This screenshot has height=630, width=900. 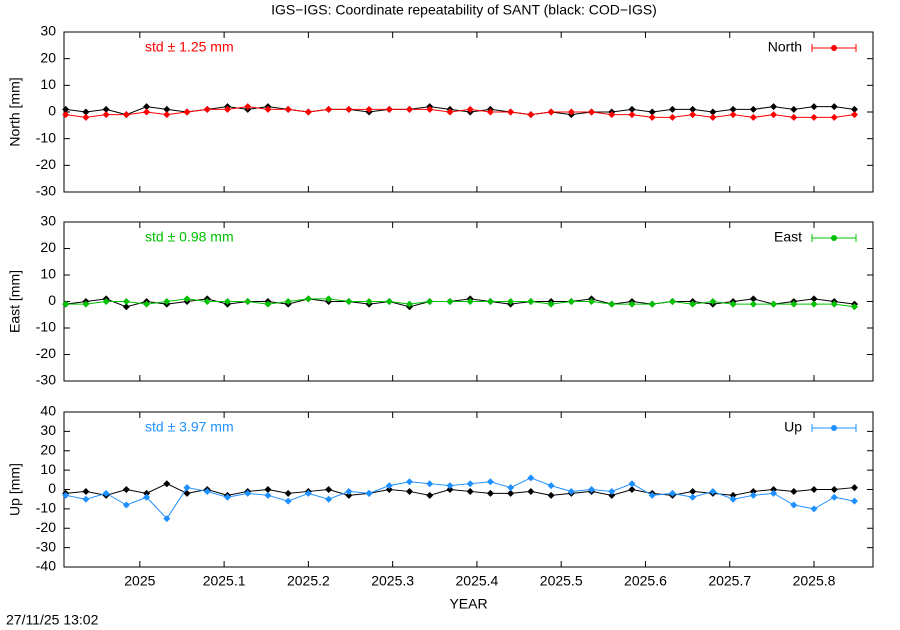 I want to click on y-axis-label: Up [mm], so click(x=15, y=489).